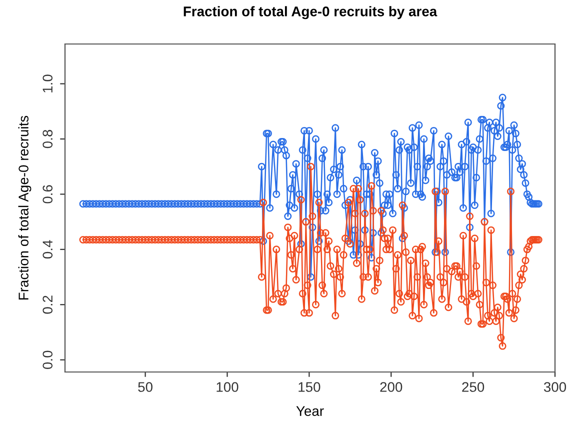 This screenshot has width=572, height=423. Describe the element at coordinates (311, 13) in the screenshot. I see `chart-title: Fraction of total Age-0 recruits by area` at that location.